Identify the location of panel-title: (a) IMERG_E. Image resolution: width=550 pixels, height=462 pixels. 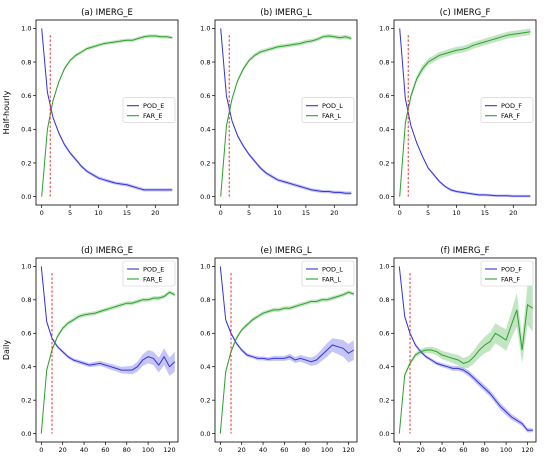
(107, 13).